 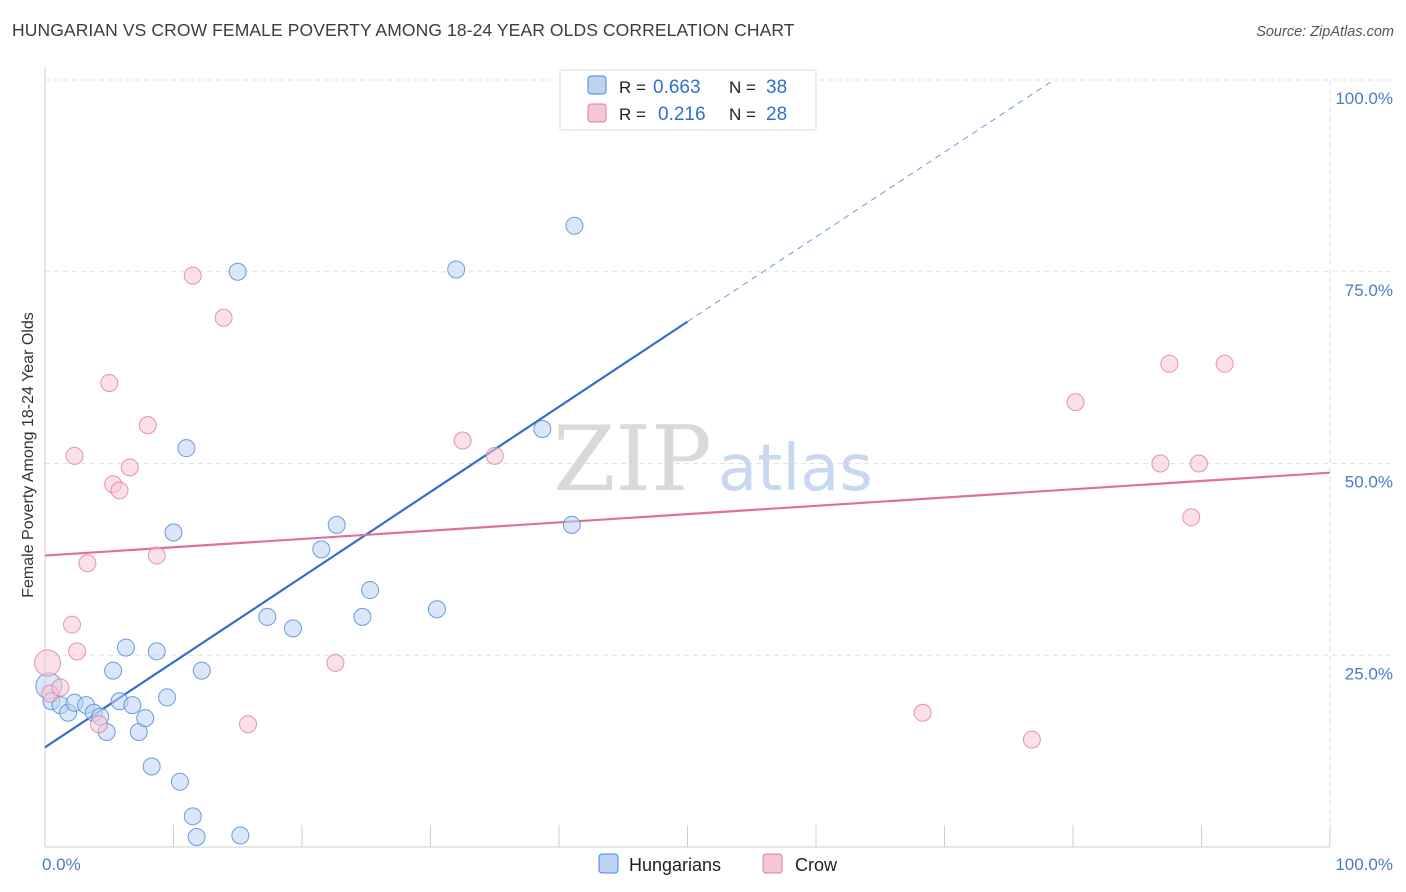 I want to click on stats-legend: R = 0.663 N = 38 R = 0.216 N = 28, so click(x=688, y=100).